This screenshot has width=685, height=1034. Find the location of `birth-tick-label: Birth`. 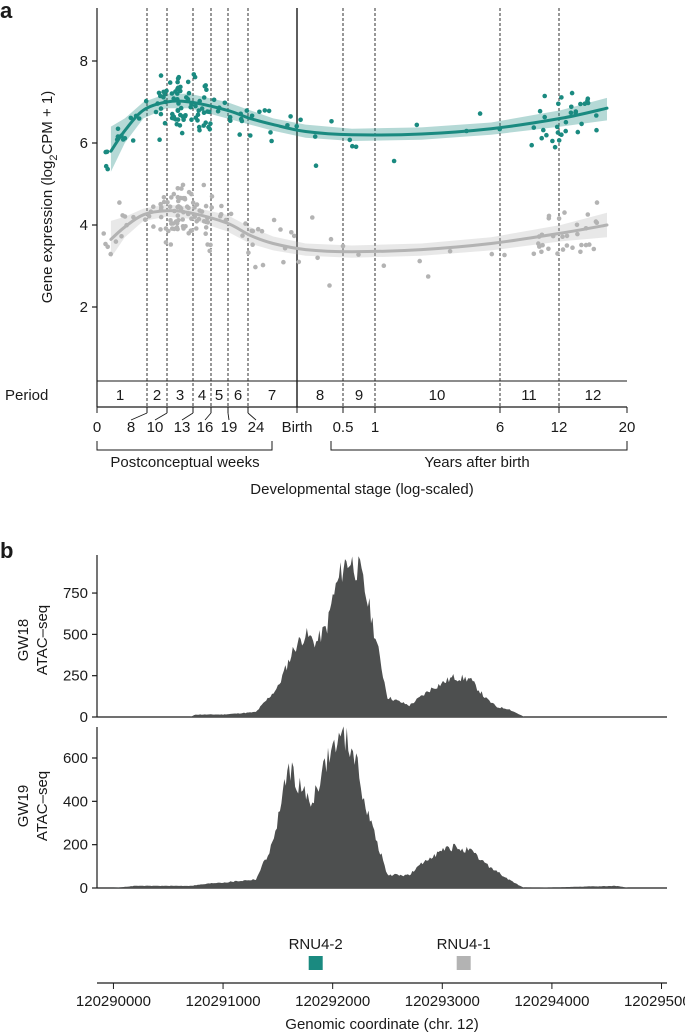

birth-tick-label: Birth is located at coordinates (297, 427).